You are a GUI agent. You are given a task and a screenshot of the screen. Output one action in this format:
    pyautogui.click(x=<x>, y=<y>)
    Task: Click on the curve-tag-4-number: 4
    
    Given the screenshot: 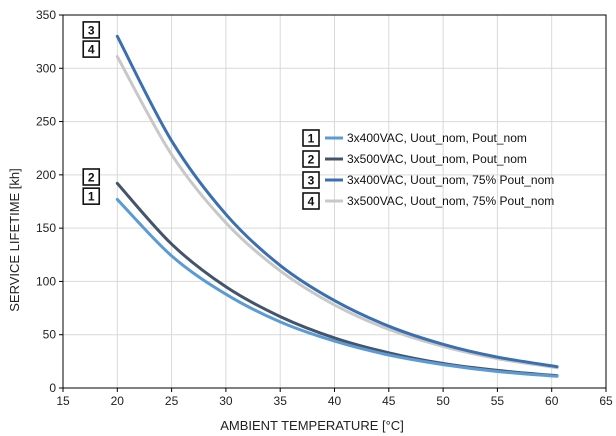 What is the action you would take?
    pyautogui.click(x=91, y=50)
    